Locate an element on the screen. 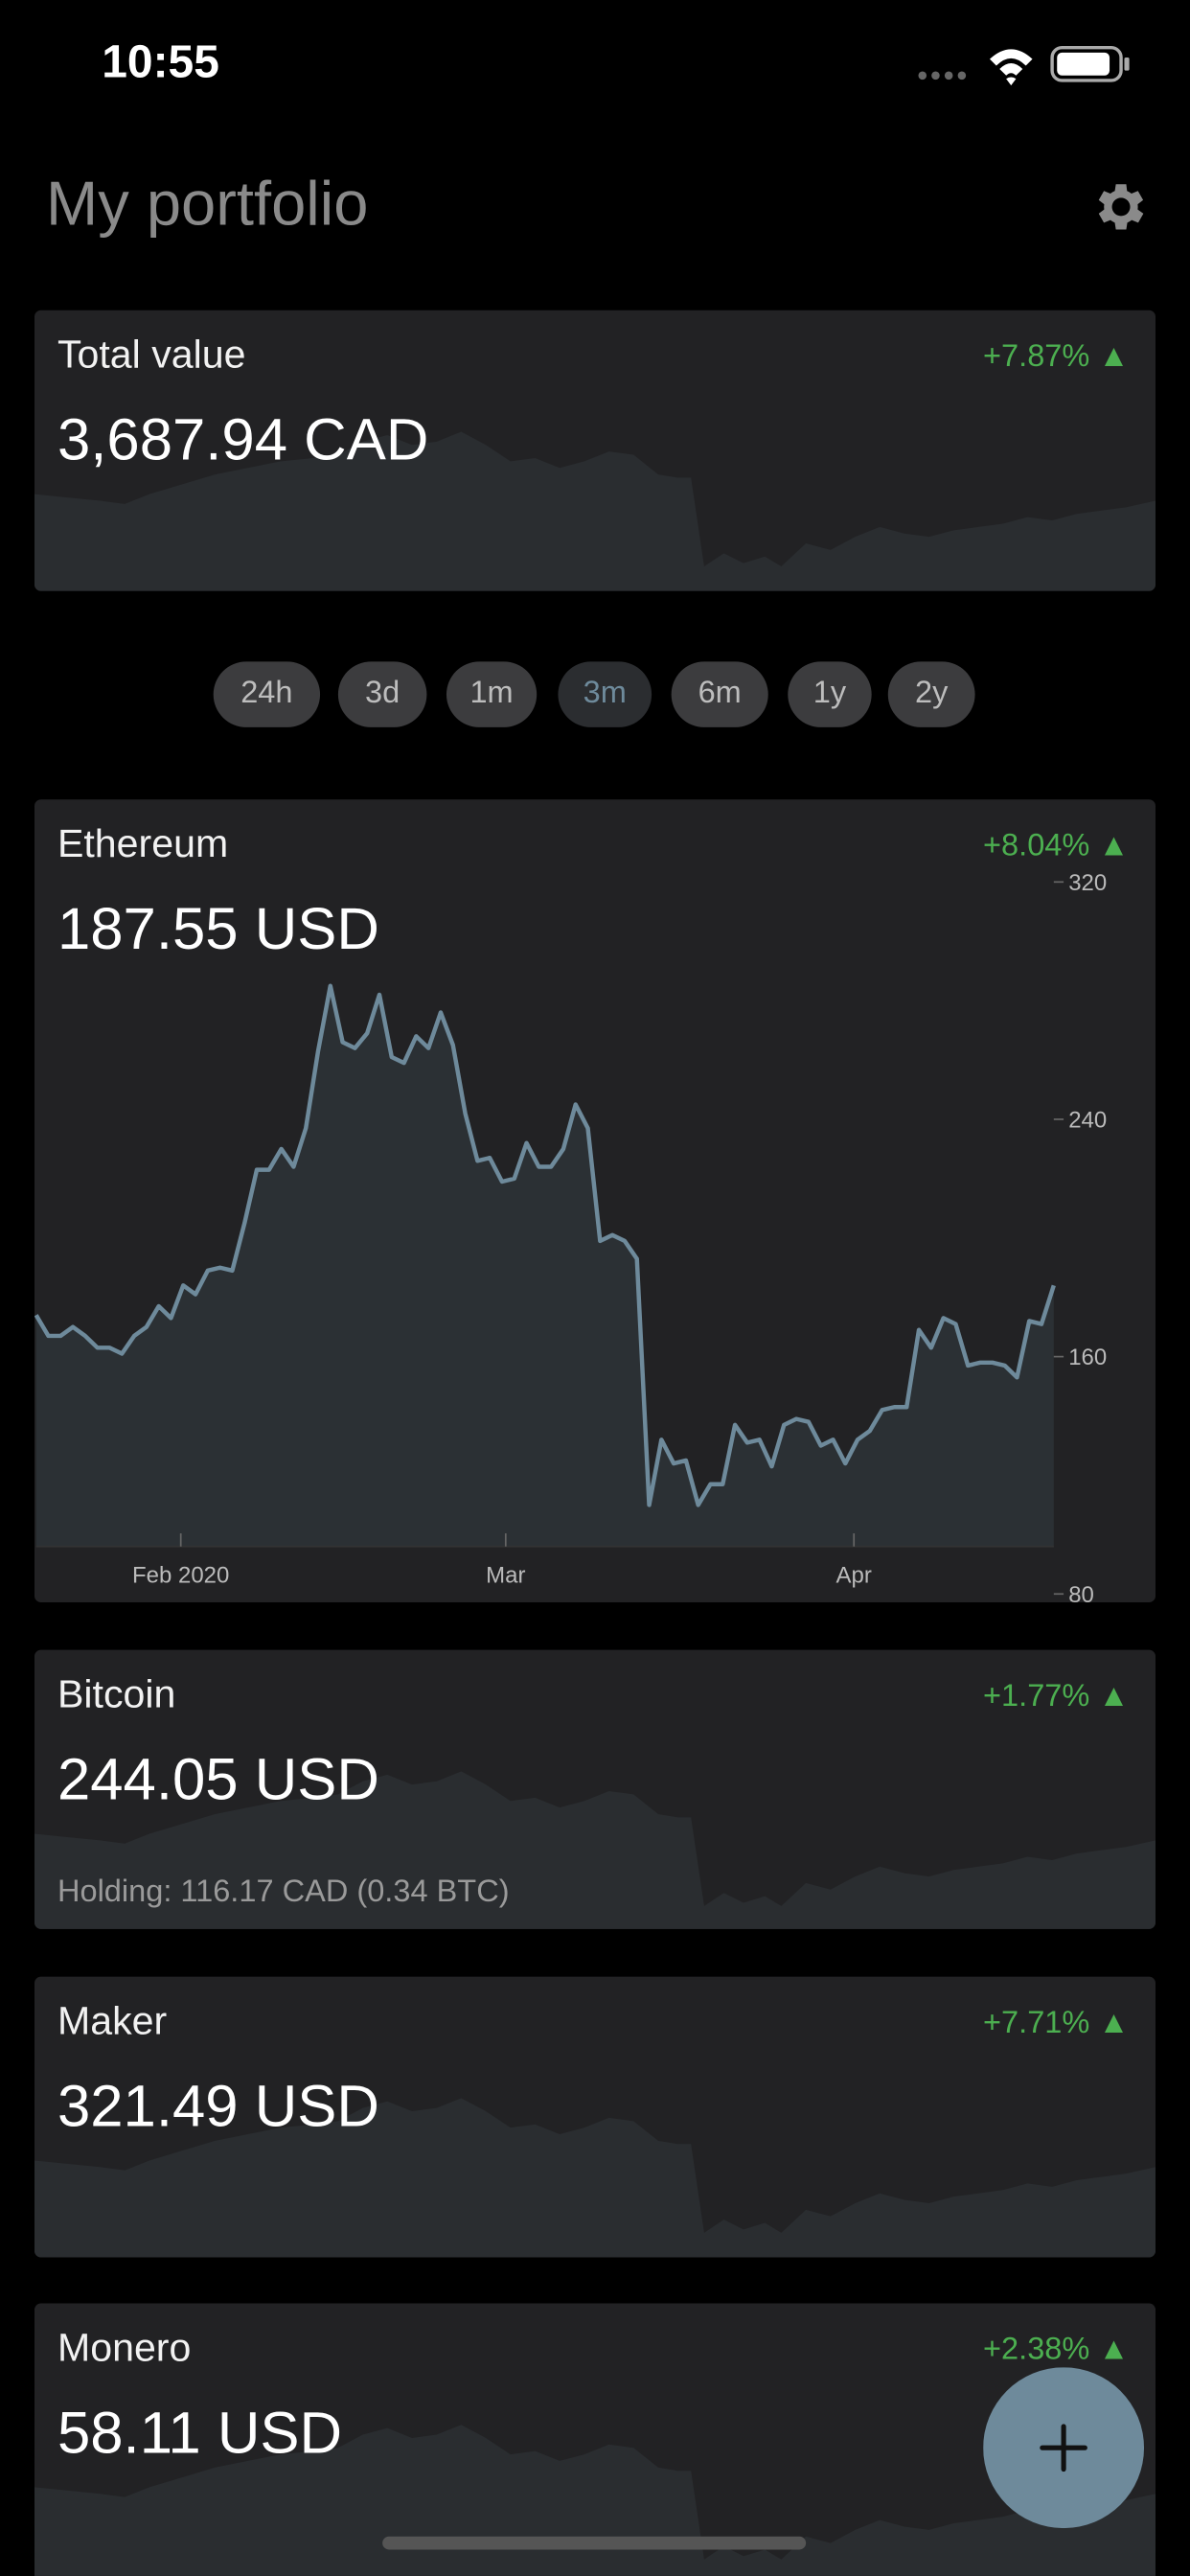 This screenshot has width=1190, height=2576. holding: Holding: 116.17 CAD (0.34 BTC) is located at coordinates (284, 1892).